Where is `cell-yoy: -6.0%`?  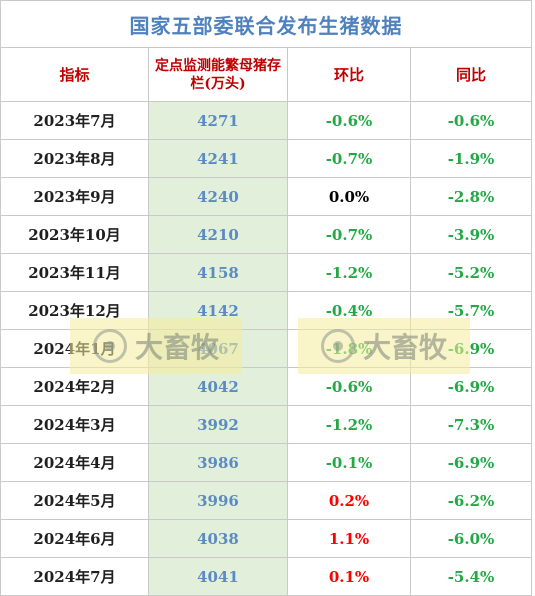 cell-yoy: -6.0% is located at coordinates (471, 538).